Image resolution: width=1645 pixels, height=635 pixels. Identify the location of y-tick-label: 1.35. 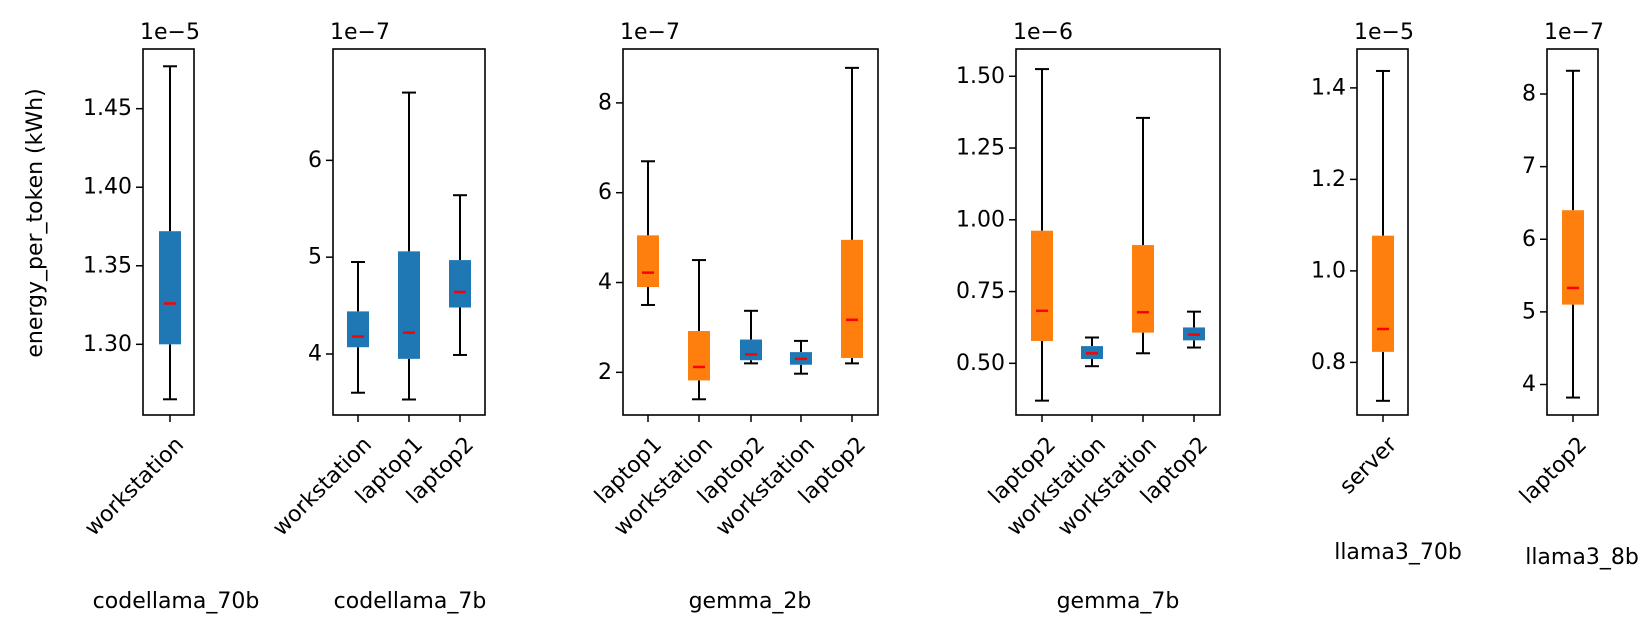
(107, 265).